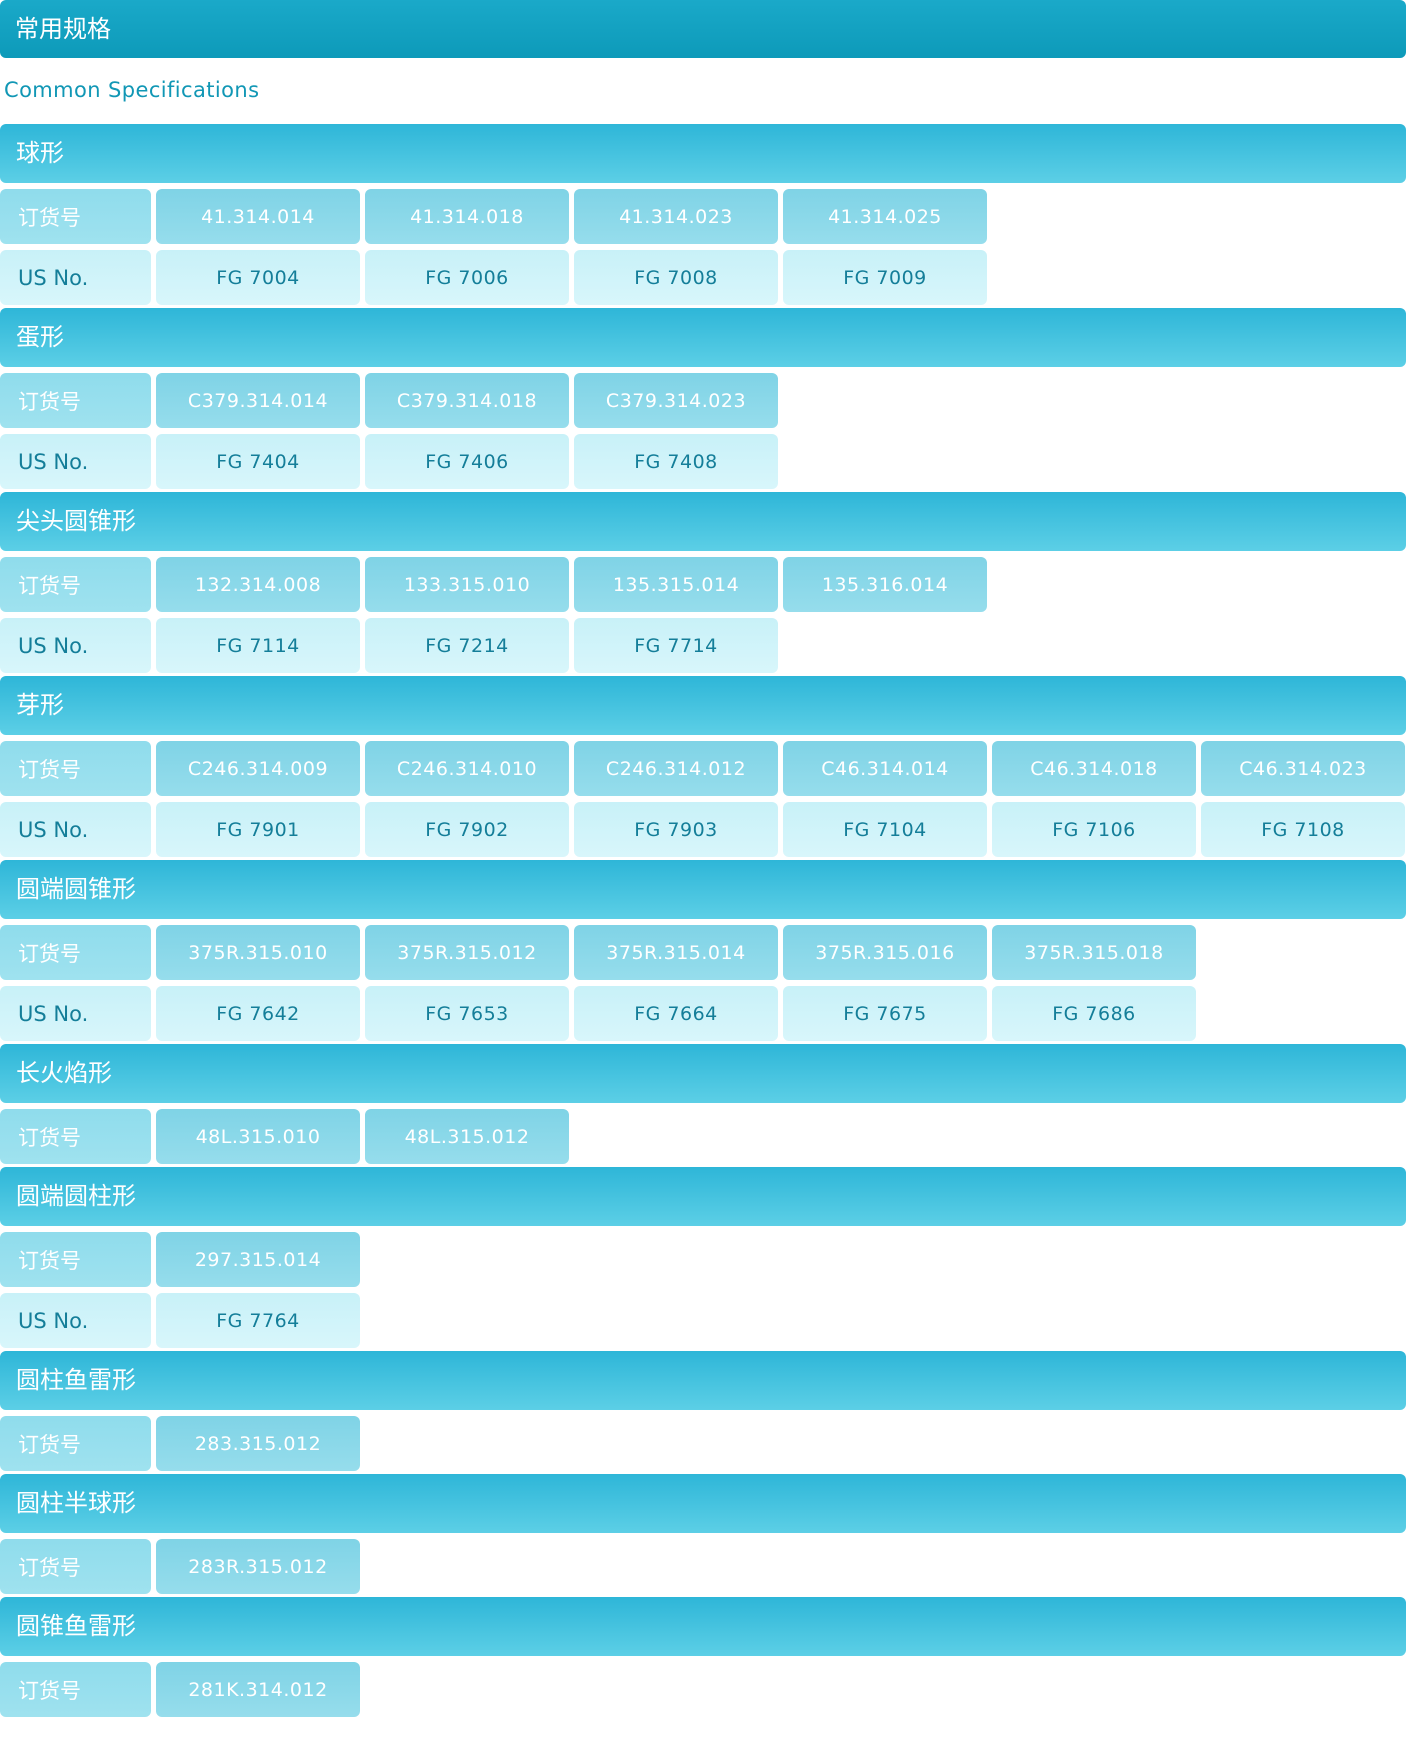 The height and width of the screenshot is (1741, 1406). Describe the element at coordinates (703, 1626) in the screenshot. I see `section-header: 圆锥鱼雷形` at that location.